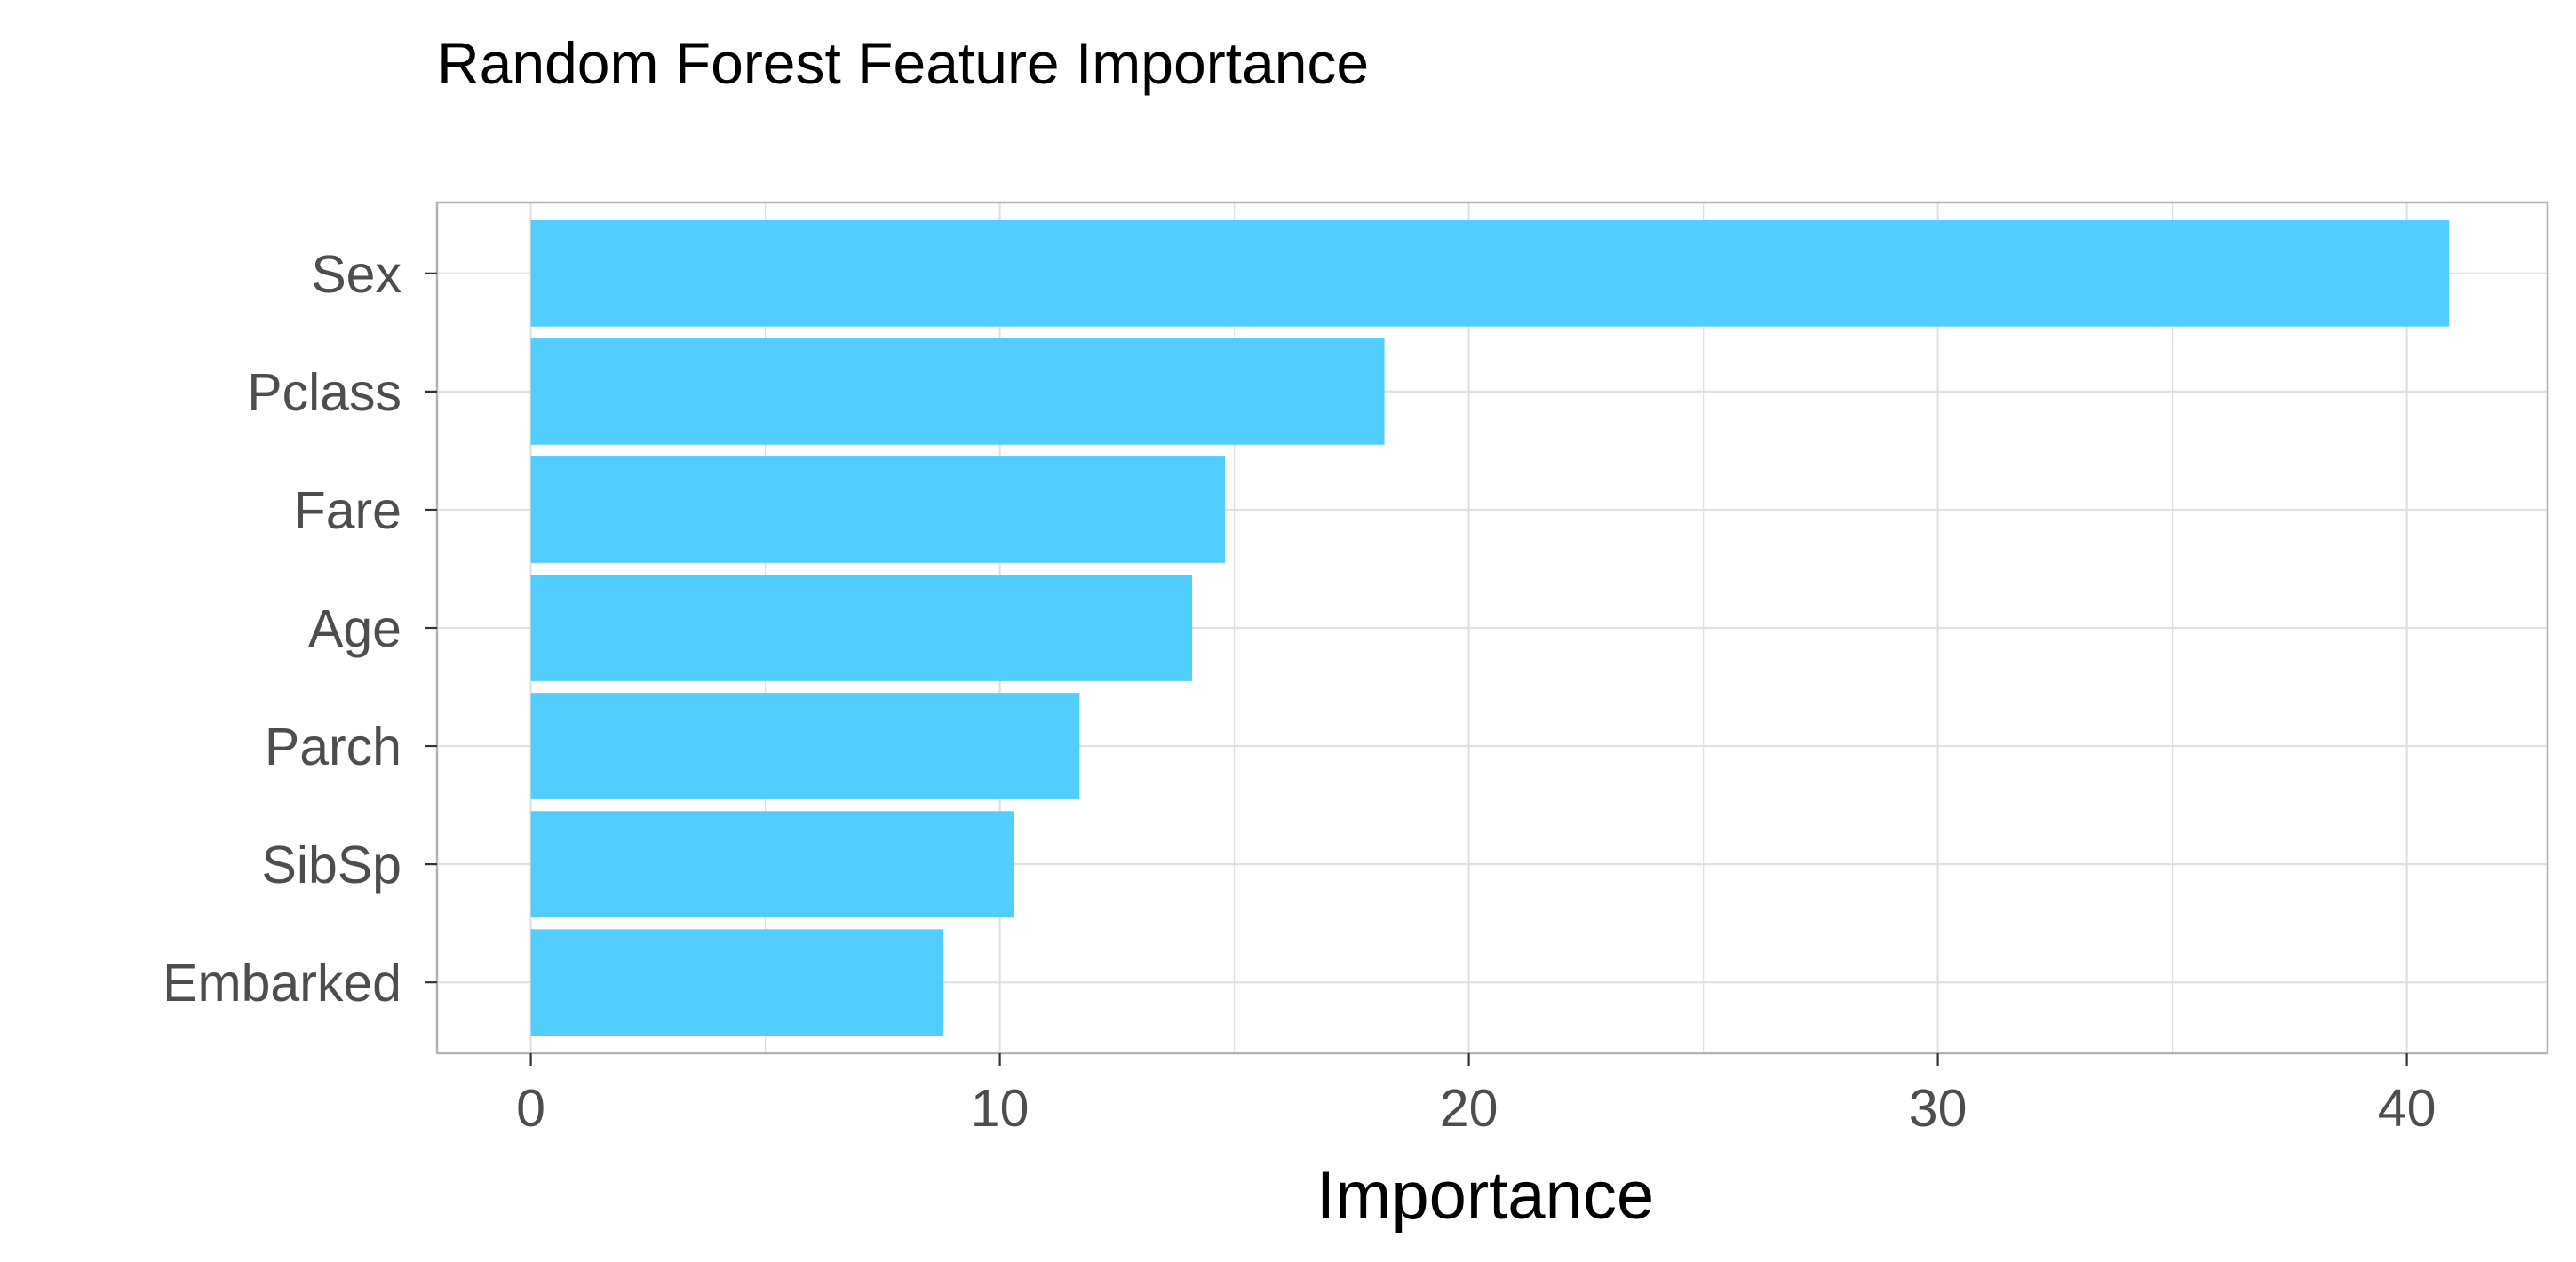  I want to click on bar-sibsp, so click(772, 864).